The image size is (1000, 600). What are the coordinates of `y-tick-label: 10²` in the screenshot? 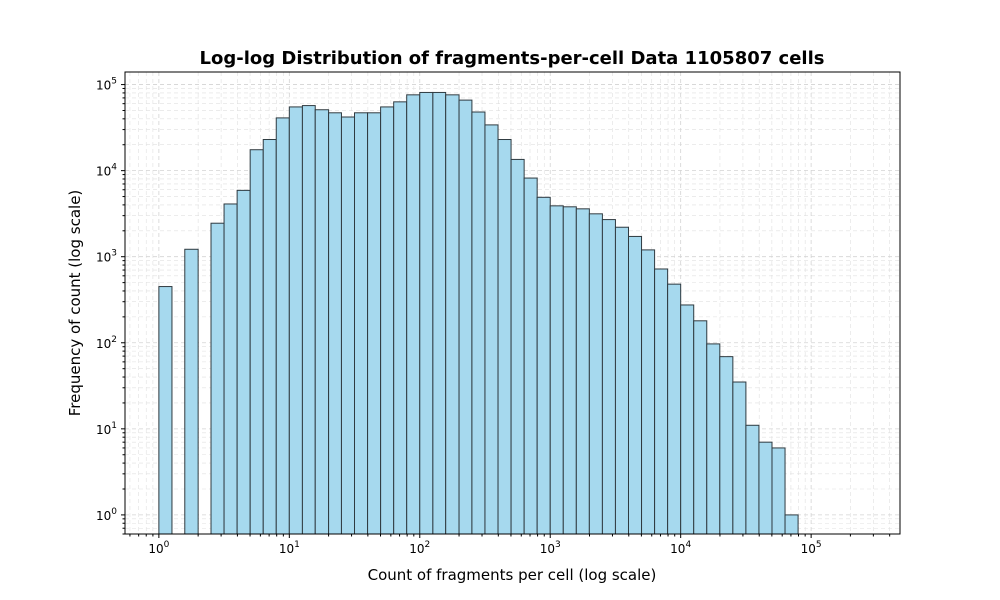 It's located at (106, 343).